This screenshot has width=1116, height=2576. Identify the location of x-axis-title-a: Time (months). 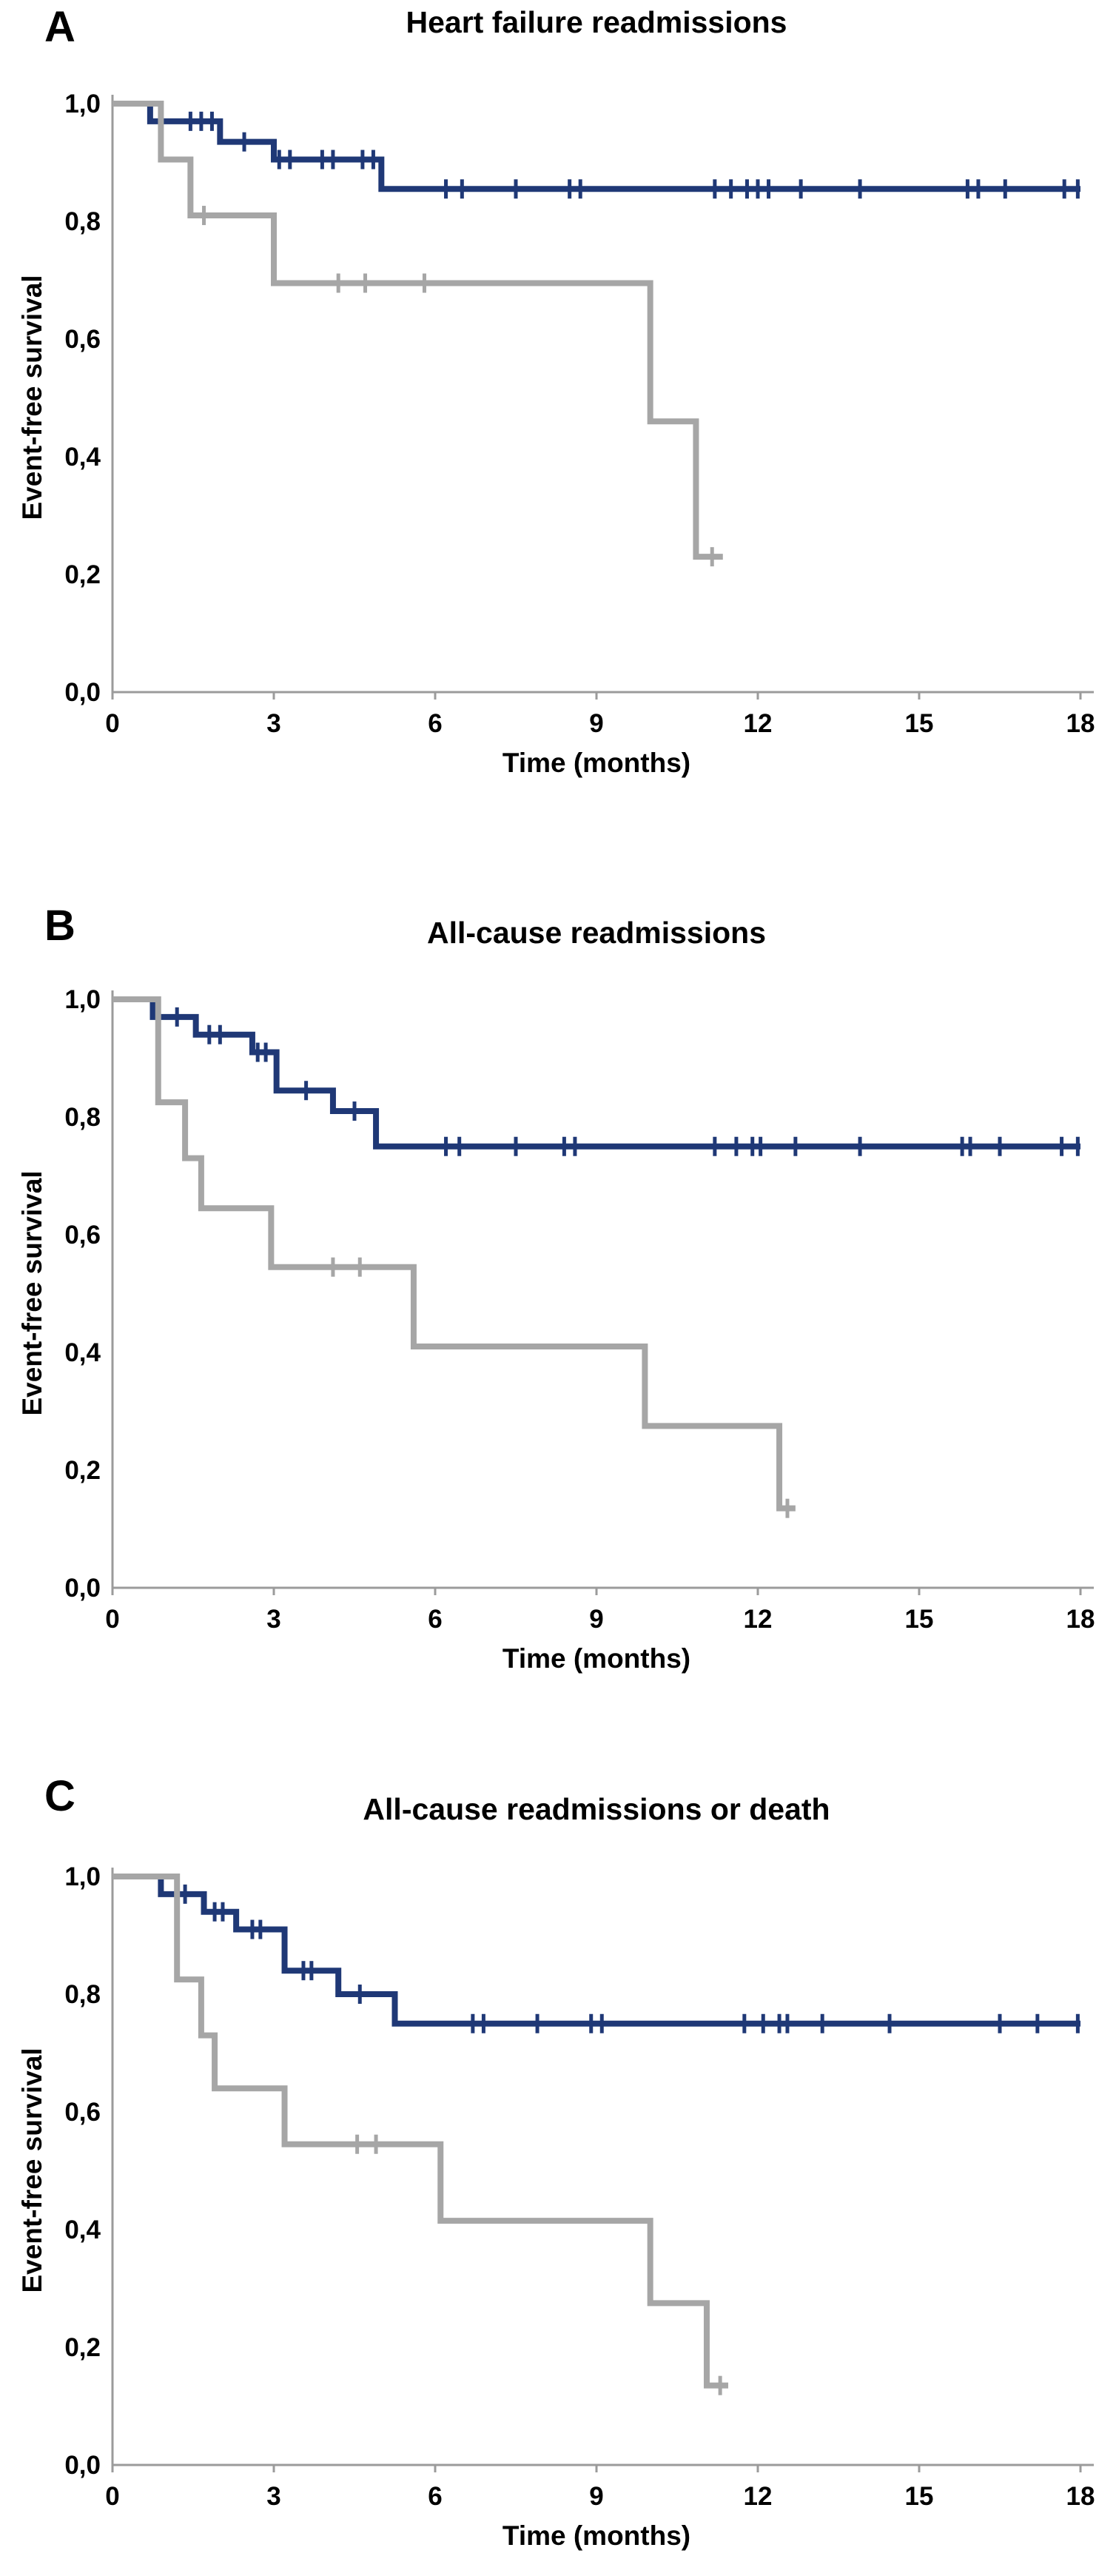
(596, 763).